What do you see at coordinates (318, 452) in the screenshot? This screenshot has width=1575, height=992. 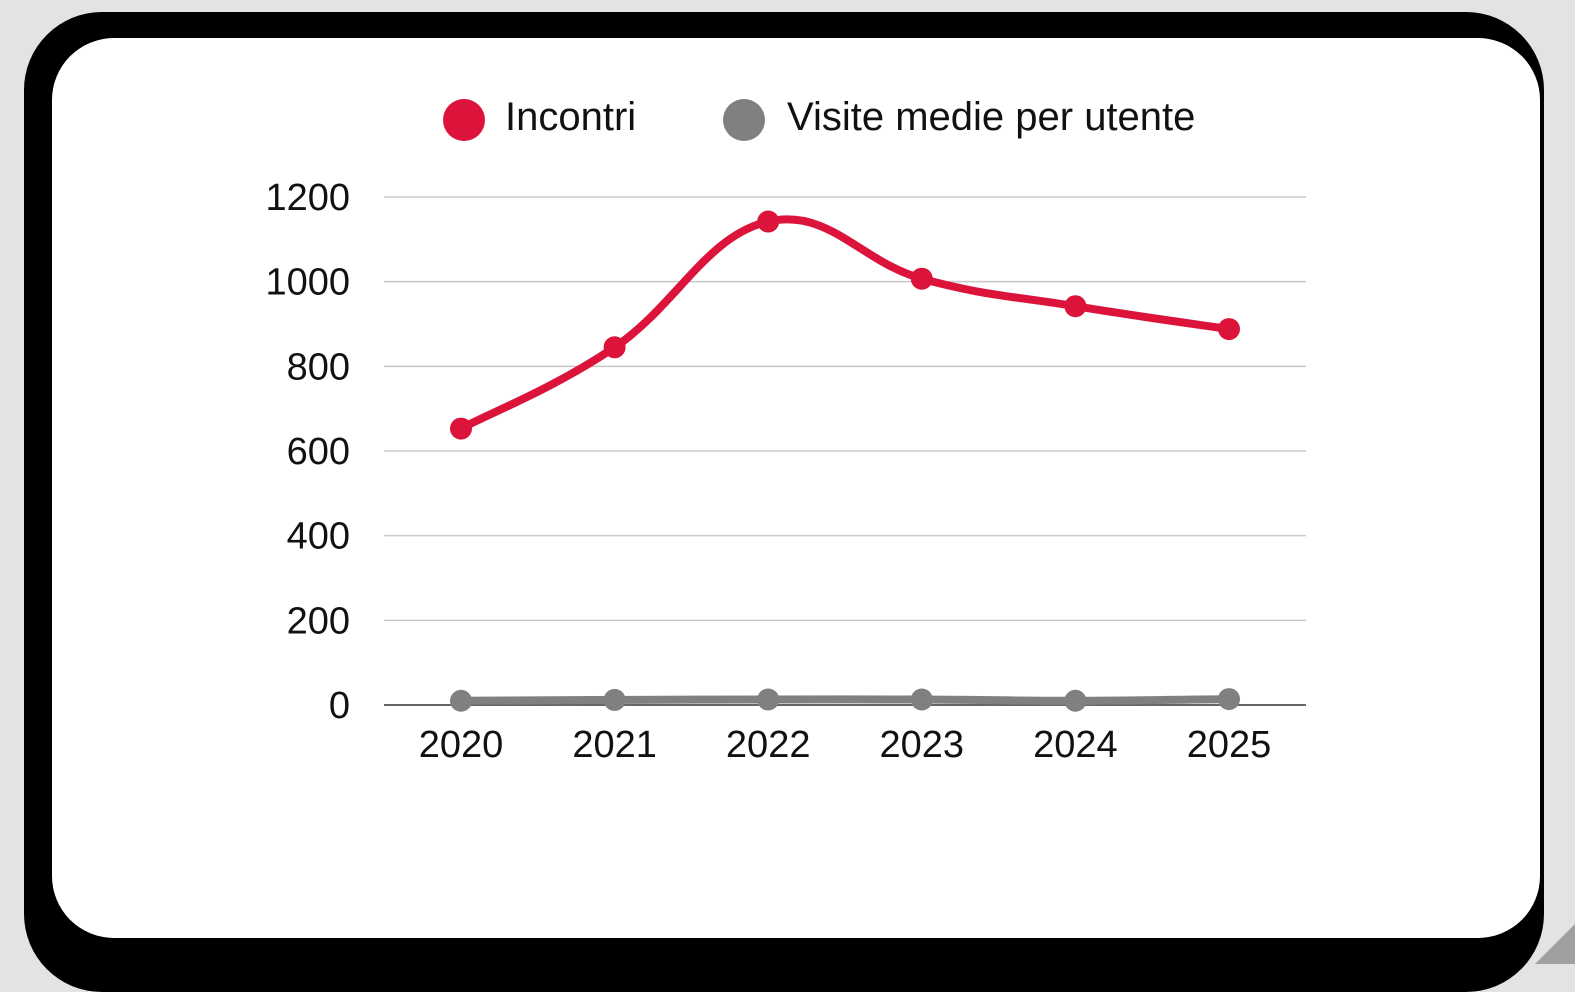 I see `y-tick-label: 600` at bounding box center [318, 452].